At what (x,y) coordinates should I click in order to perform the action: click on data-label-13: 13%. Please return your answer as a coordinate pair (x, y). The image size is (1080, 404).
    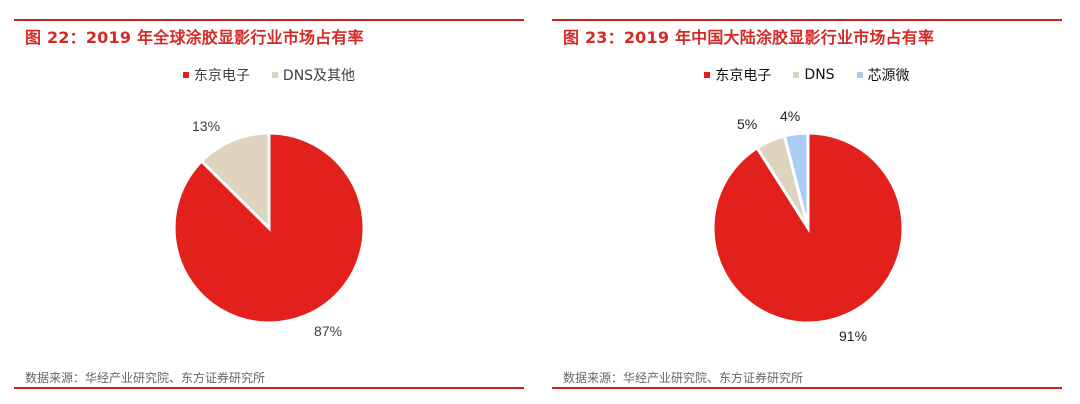
    Looking at the image, I should click on (206, 126).